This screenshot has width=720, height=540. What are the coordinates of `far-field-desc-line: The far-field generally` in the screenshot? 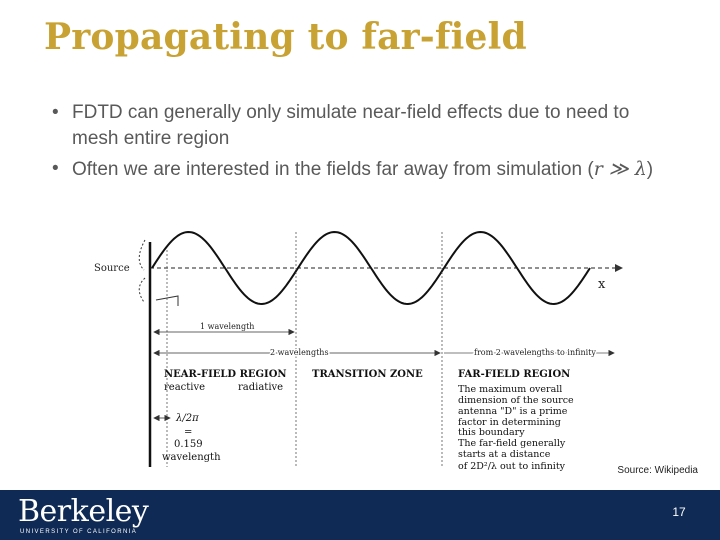 It's located at (512, 443).